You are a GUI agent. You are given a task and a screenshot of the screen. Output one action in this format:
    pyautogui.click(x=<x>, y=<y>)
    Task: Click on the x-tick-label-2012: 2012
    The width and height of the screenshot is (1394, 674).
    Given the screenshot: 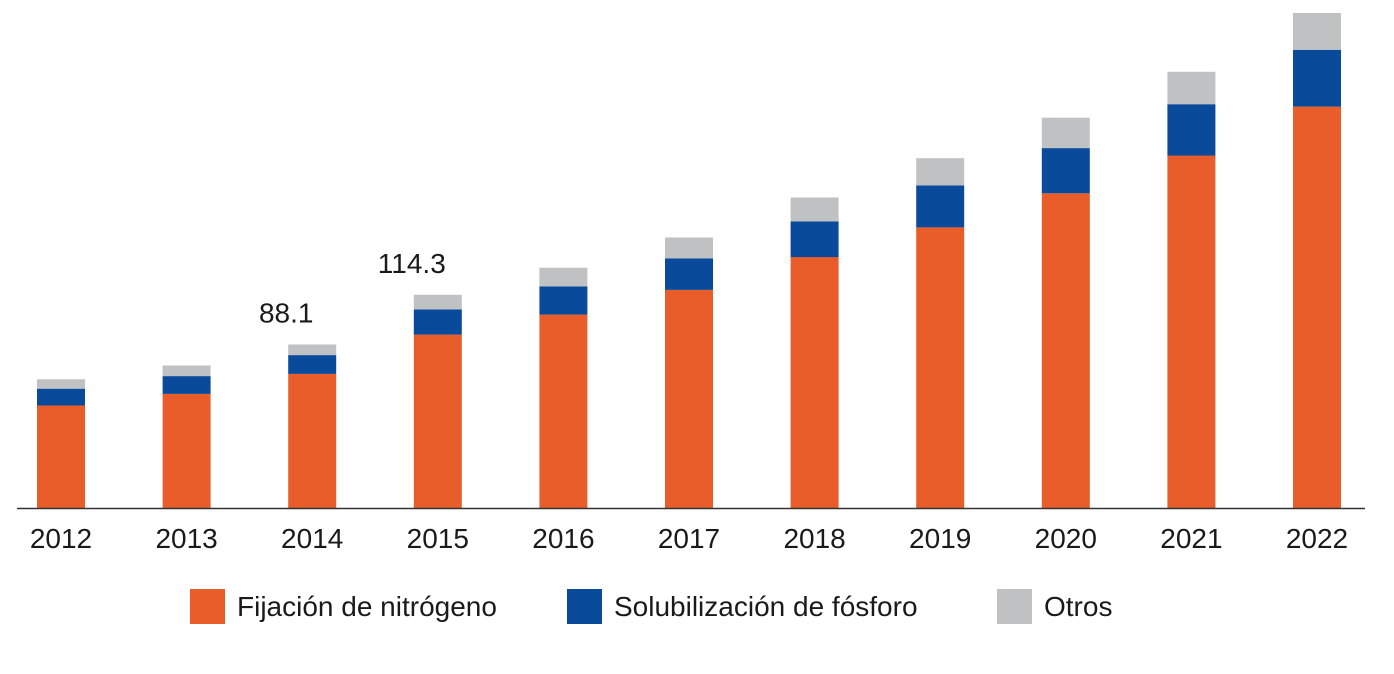 What is the action you would take?
    pyautogui.click(x=61, y=538)
    